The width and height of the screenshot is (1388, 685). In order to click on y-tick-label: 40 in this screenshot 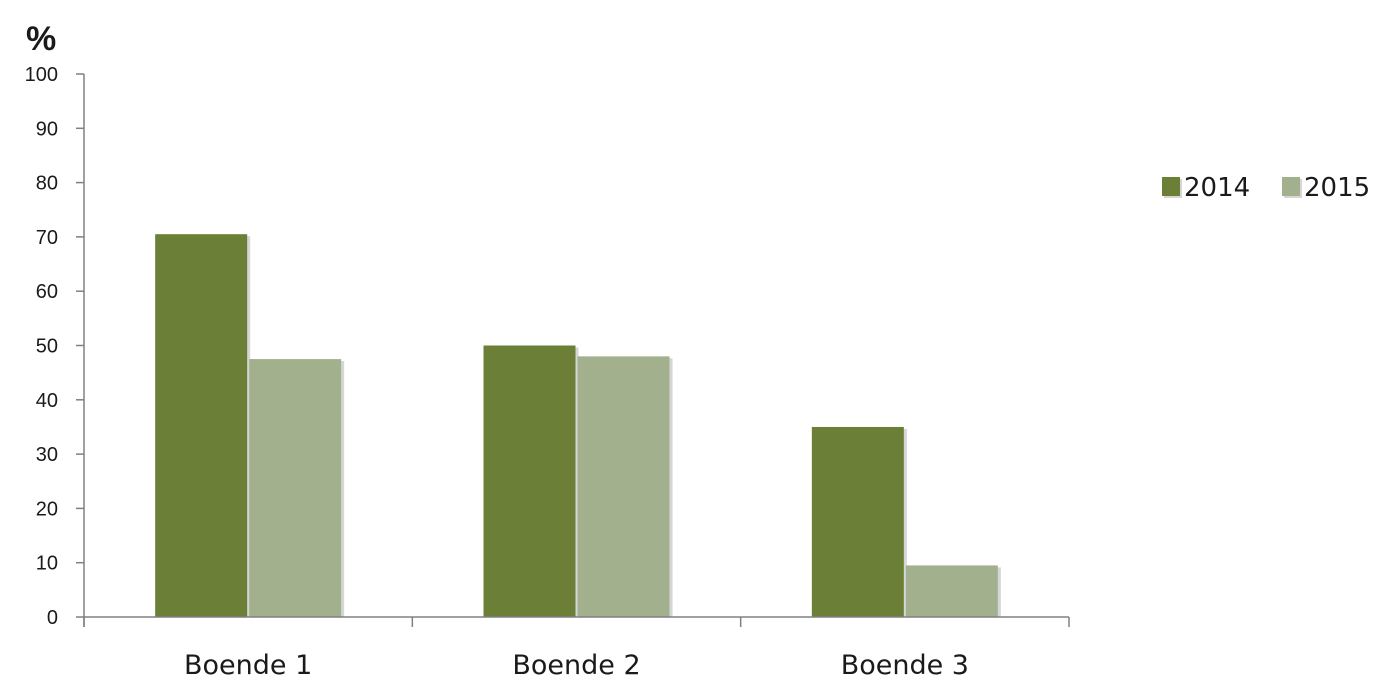, I will do `click(47, 401)`.